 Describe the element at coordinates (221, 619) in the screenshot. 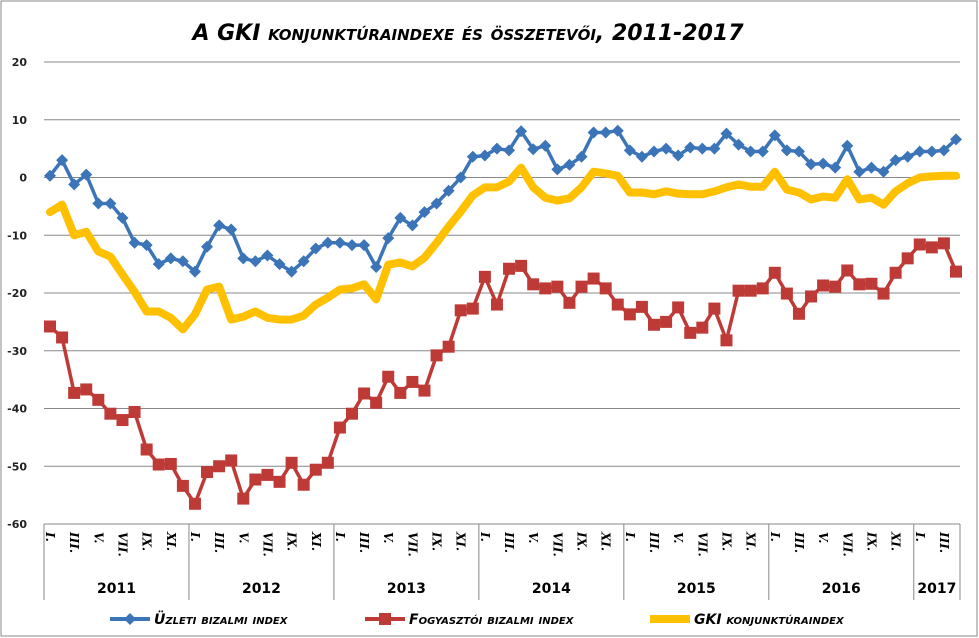

I see `legend-label: Üzleti bizalmi index` at that location.